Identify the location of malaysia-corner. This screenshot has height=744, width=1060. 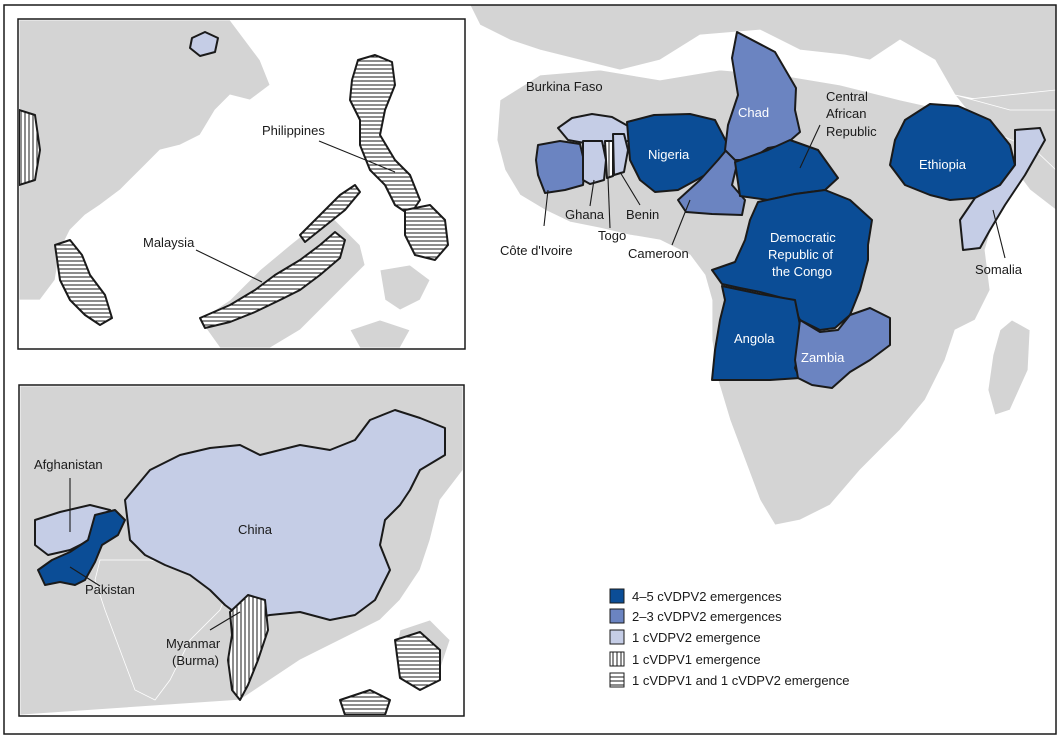
(365, 702).